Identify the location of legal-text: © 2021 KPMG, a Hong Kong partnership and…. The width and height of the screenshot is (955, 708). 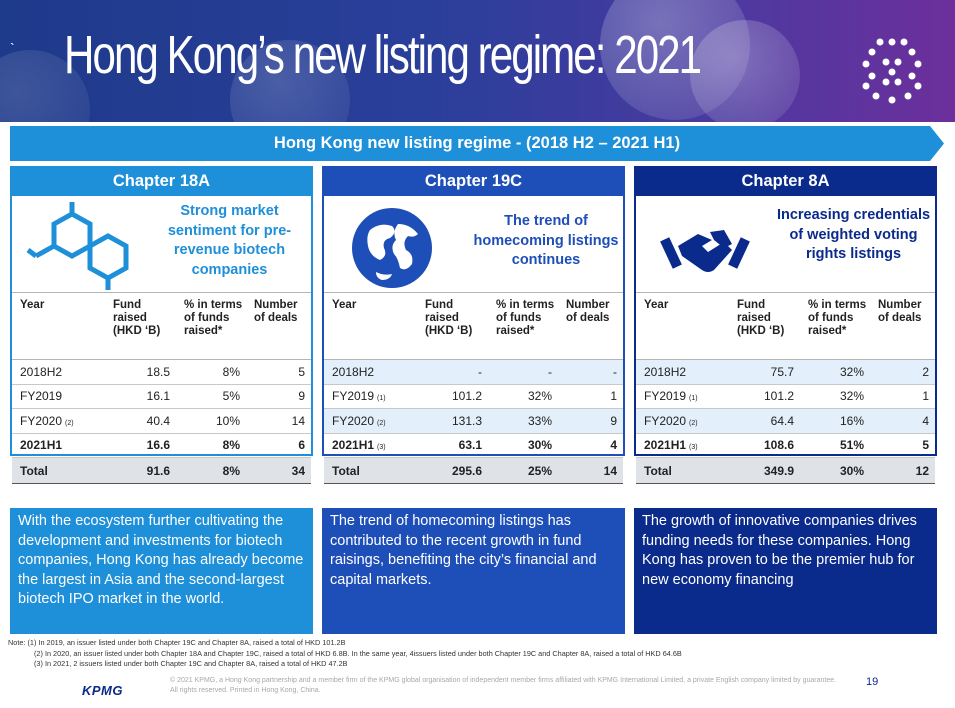
(503, 685).